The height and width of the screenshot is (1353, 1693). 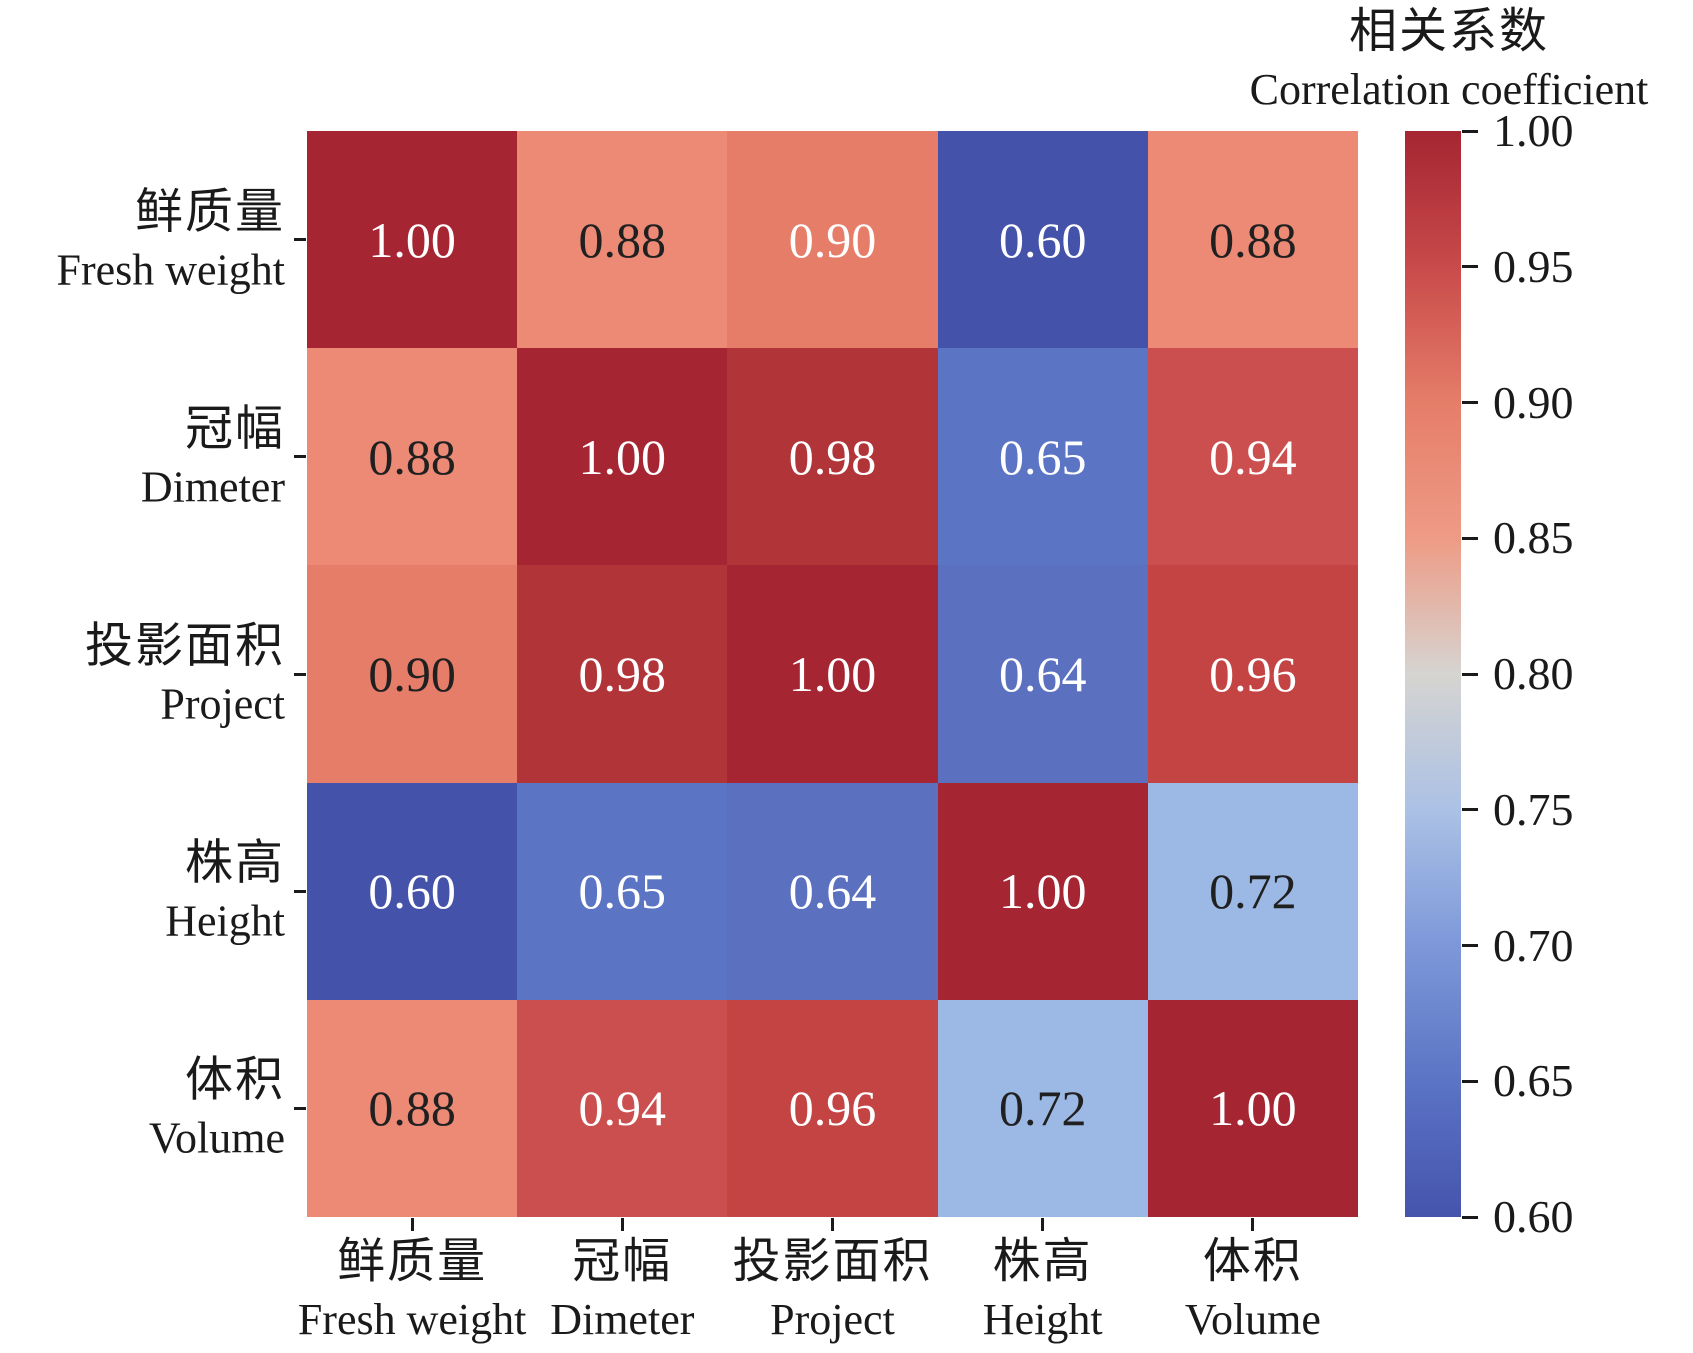 What do you see at coordinates (1533, 266) in the screenshot?
I see `colorbar-tick-label-0.95: 0.95` at bounding box center [1533, 266].